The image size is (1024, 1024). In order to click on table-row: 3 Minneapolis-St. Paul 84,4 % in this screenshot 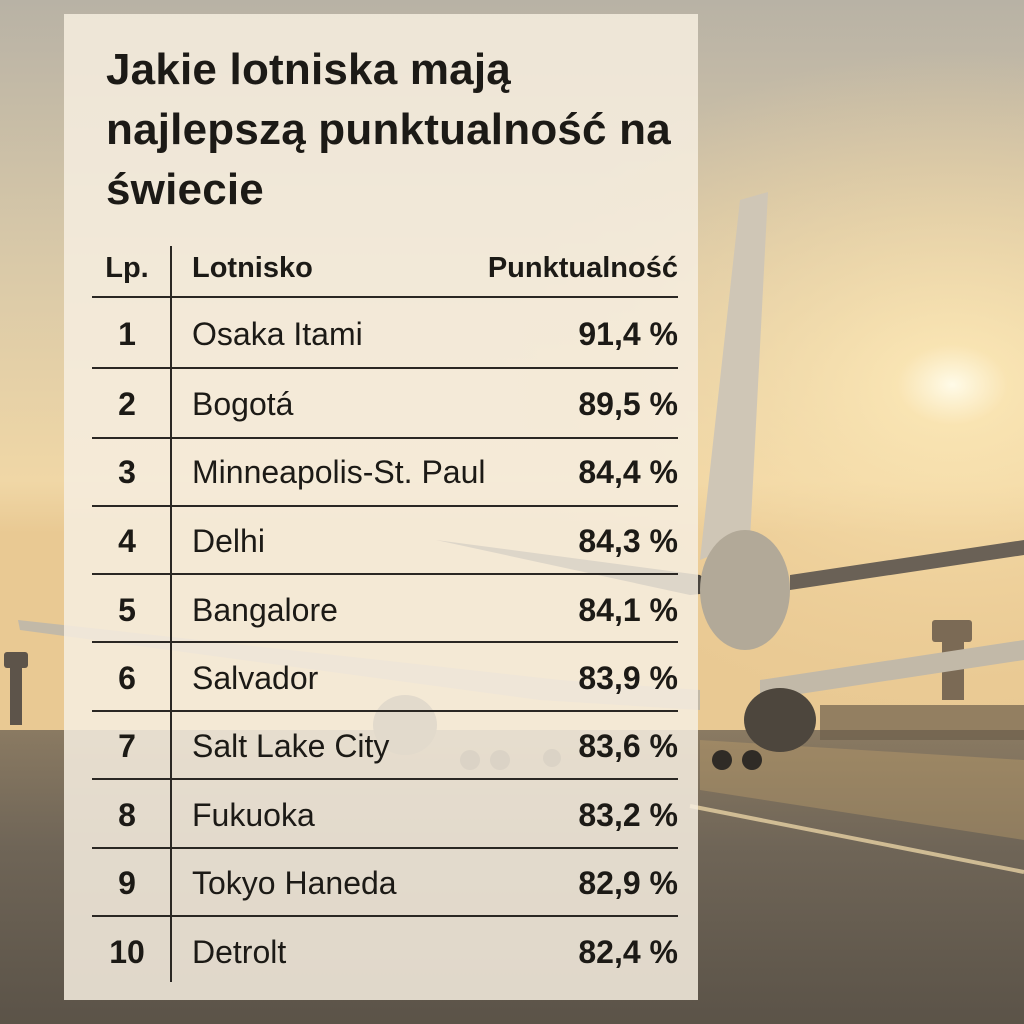, I will do `click(385, 472)`.